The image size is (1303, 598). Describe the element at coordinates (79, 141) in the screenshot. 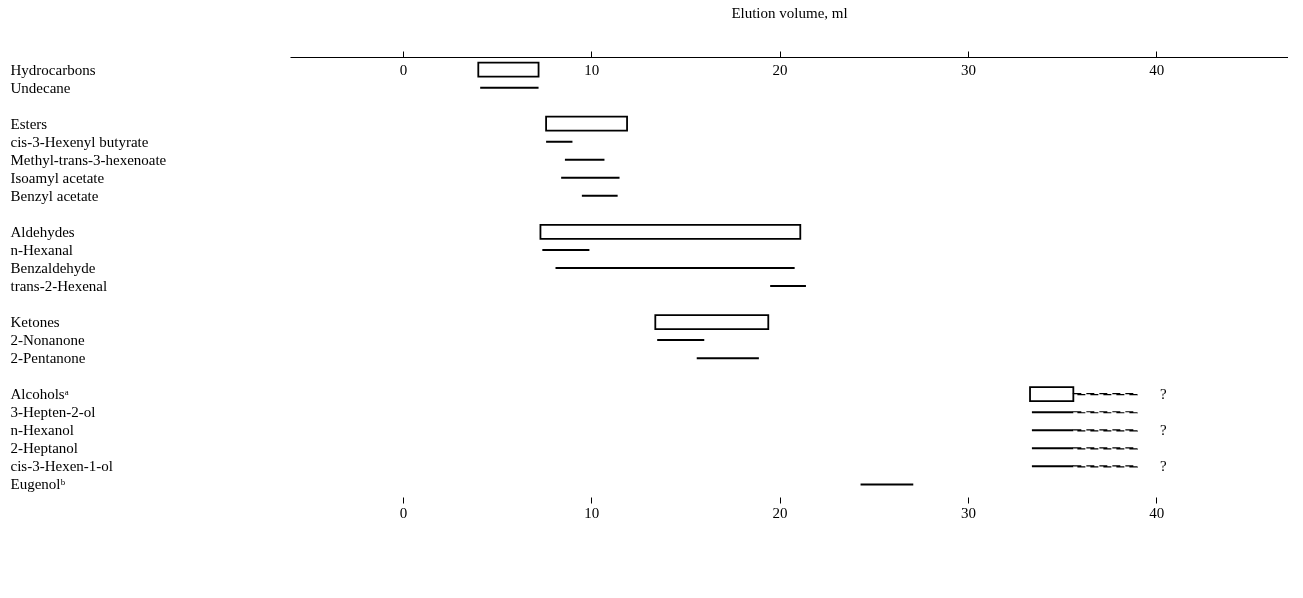

I see `y-tick-label: cis-3-Hexenyl butyrate` at that location.